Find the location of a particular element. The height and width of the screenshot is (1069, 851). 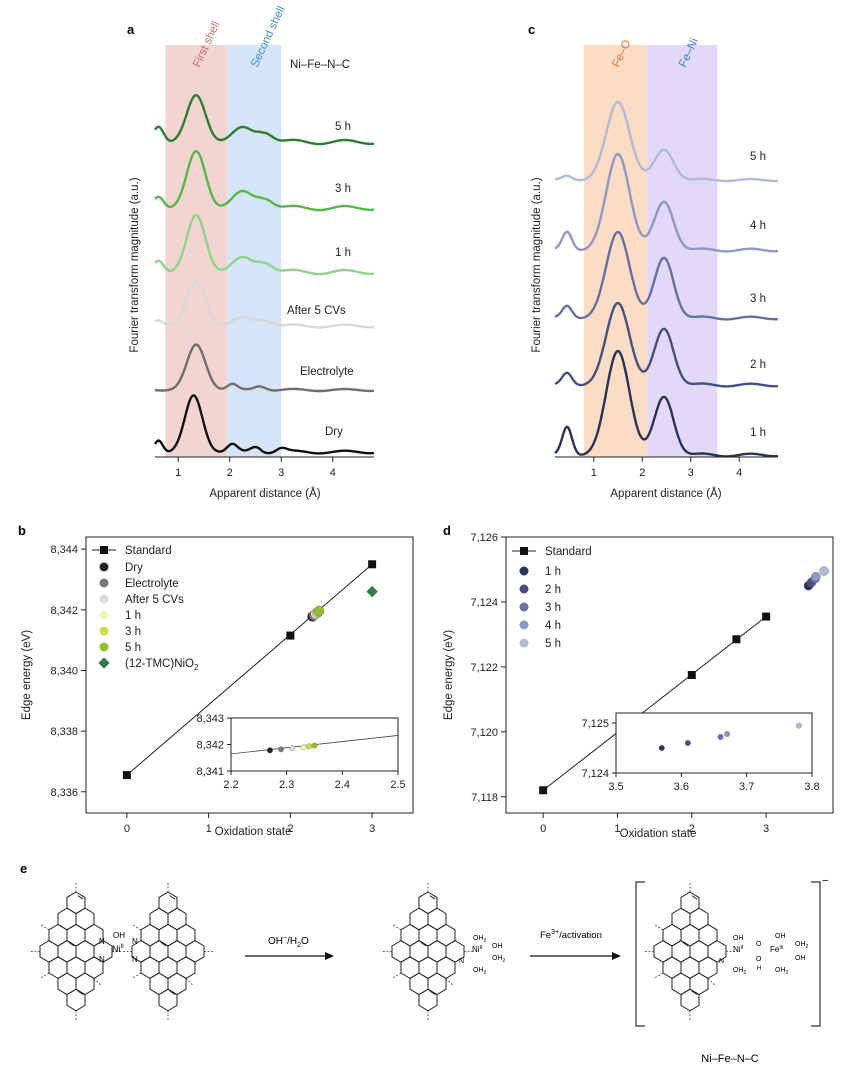

legend-after-5cv: After 5 CVs is located at coordinates (154, 600).